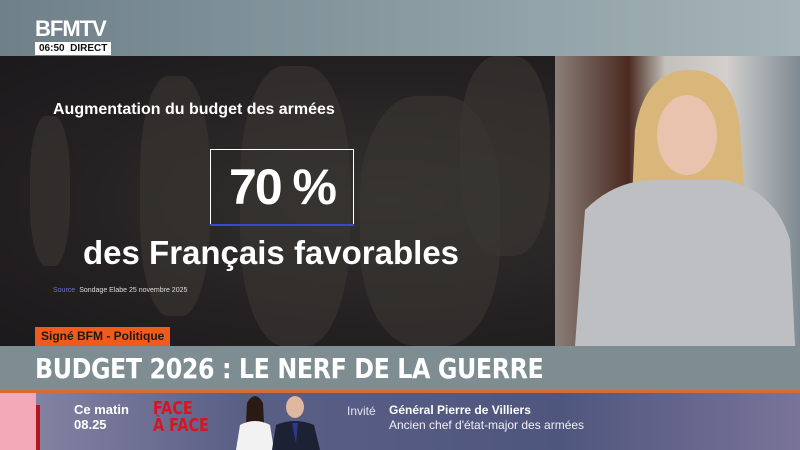 Image resolution: width=800 pixels, height=450 pixels. I want to click on percent-underline, so click(282, 225).